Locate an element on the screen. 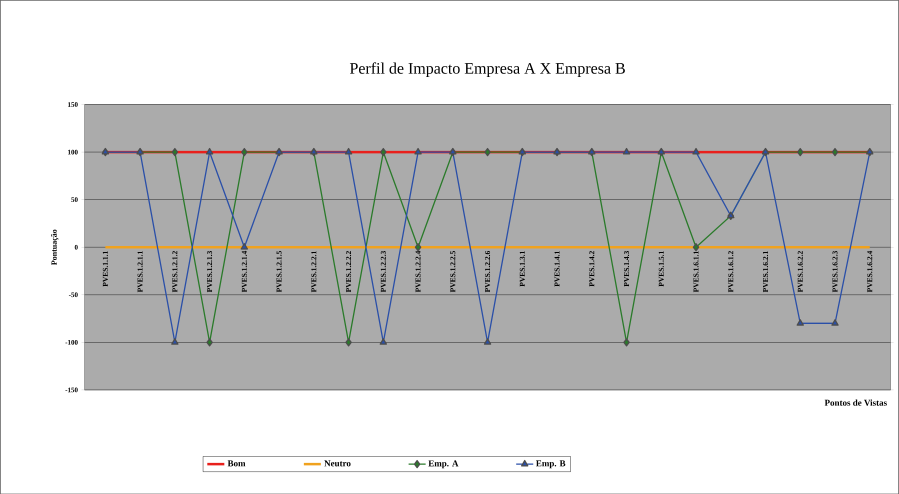 The image size is (899, 494). legend-label: Neutro is located at coordinates (337, 463).